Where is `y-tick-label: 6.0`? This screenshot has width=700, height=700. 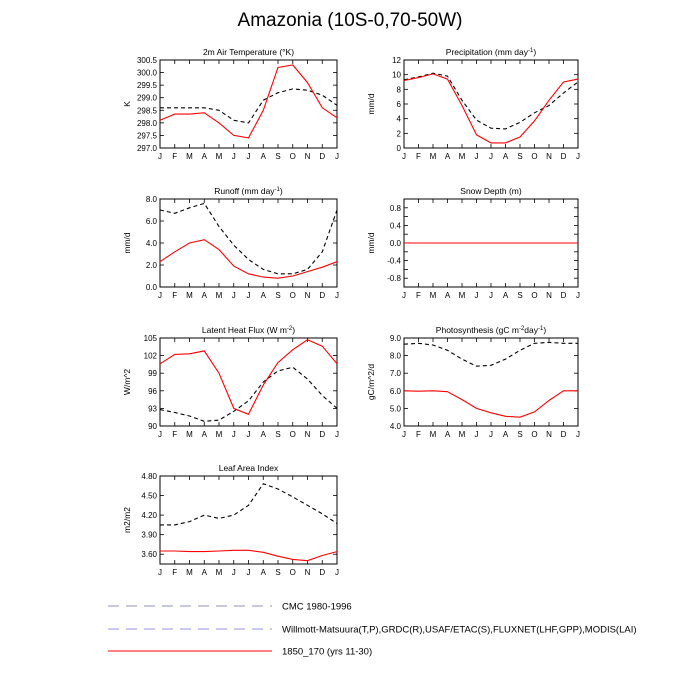 y-tick-label: 6.0 is located at coordinates (396, 391).